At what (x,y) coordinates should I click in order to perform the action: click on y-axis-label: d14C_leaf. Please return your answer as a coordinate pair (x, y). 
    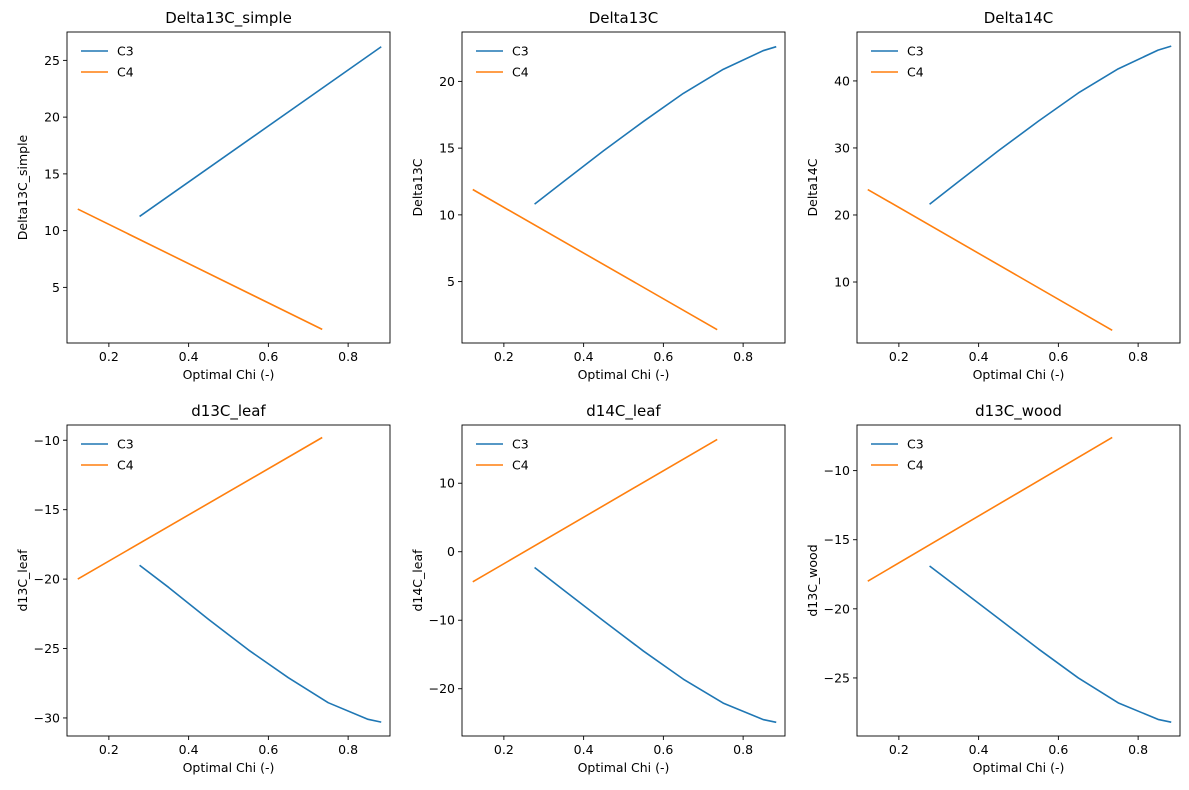
    Looking at the image, I should click on (417, 580).